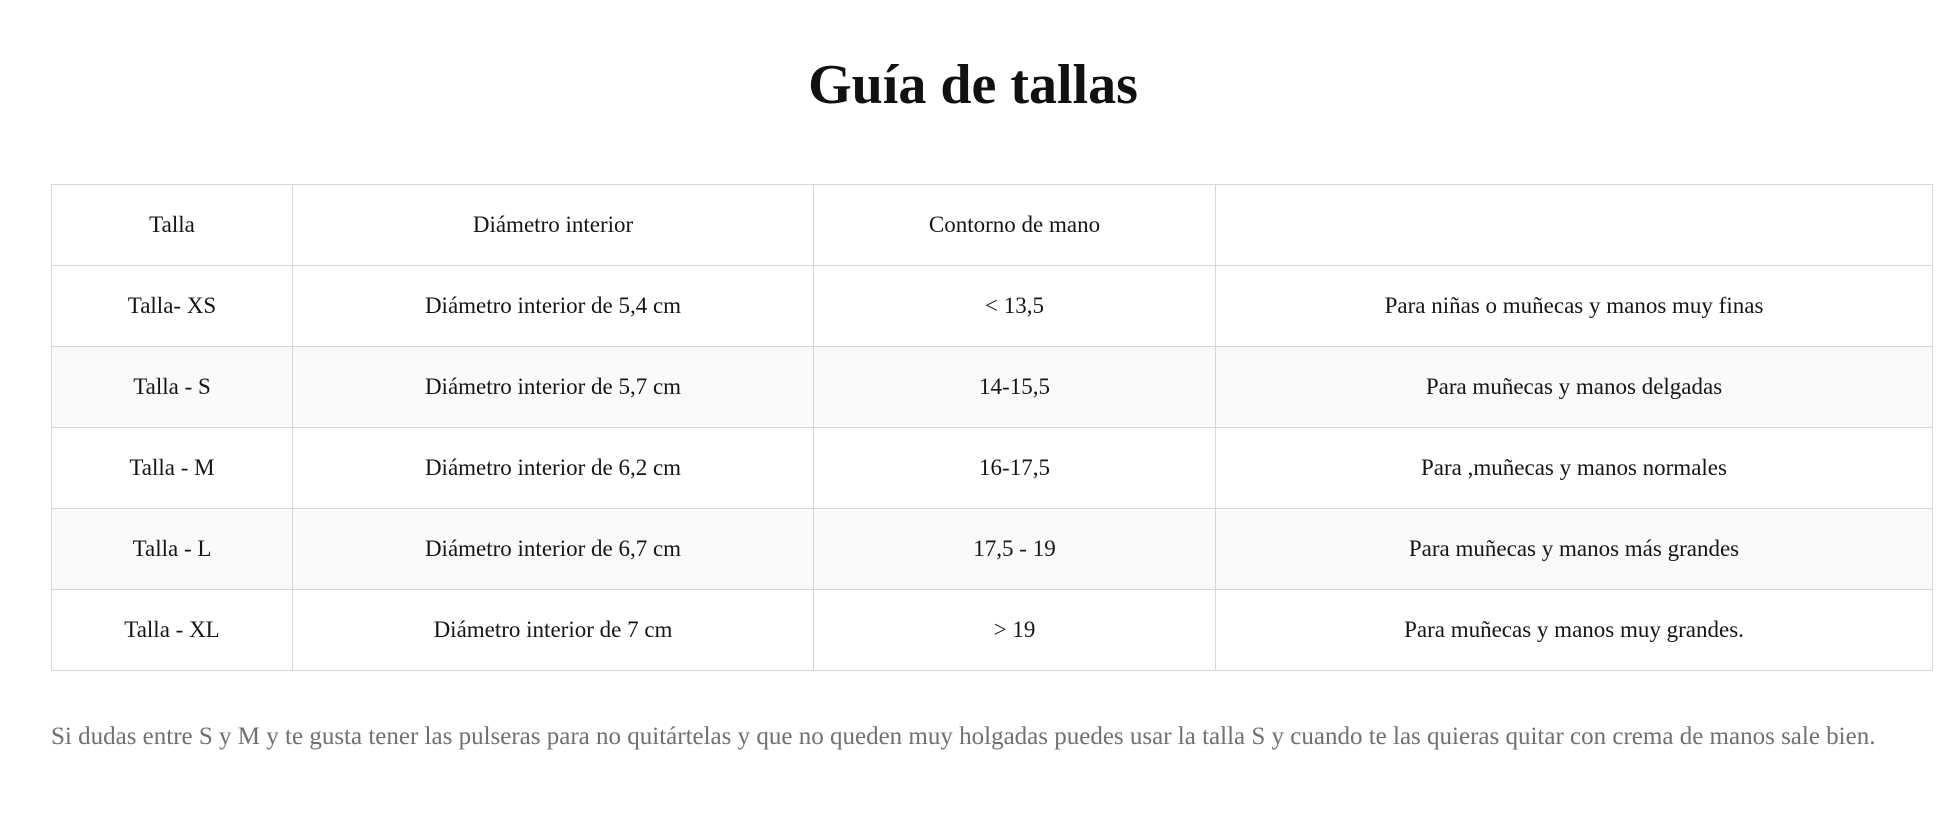 The width and height of the screenshot is (1946, 832). I want to click on cell-description: Para muñecas y manos más grandes, so click(1574, 549).